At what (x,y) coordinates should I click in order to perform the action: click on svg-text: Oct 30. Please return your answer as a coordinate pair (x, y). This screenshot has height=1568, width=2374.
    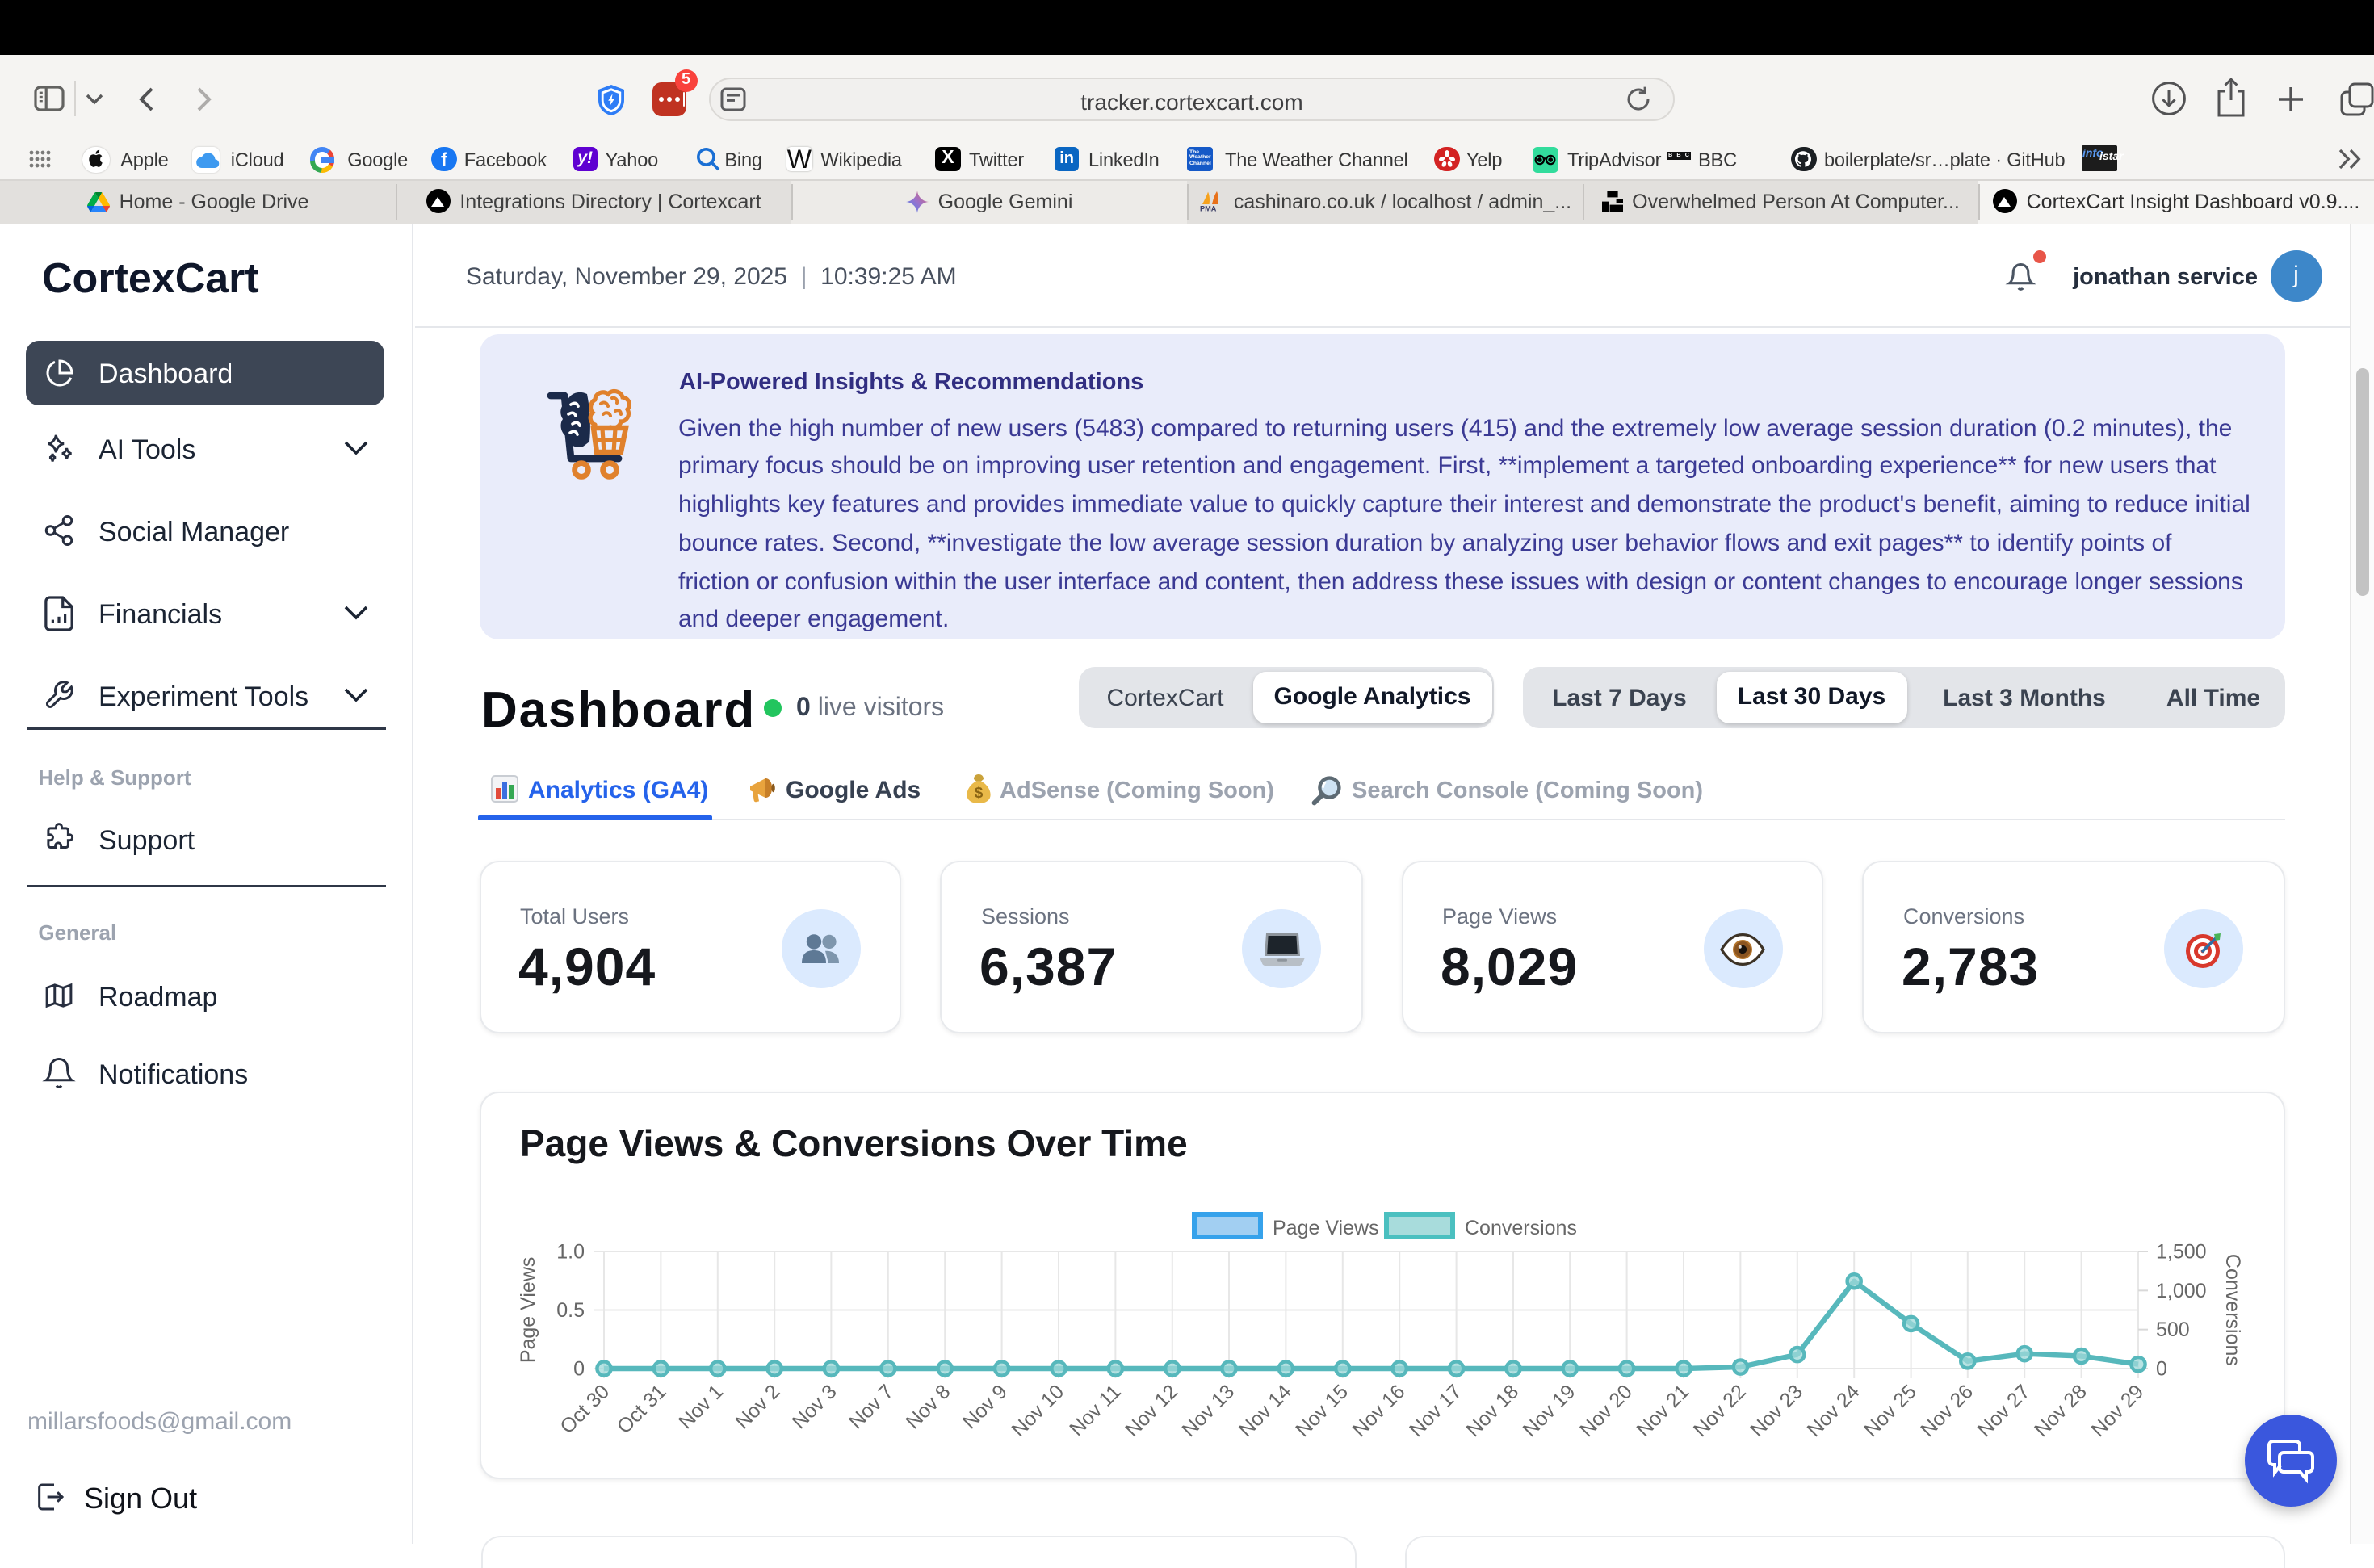
    Looking at the image, I should click on (584, 1408).